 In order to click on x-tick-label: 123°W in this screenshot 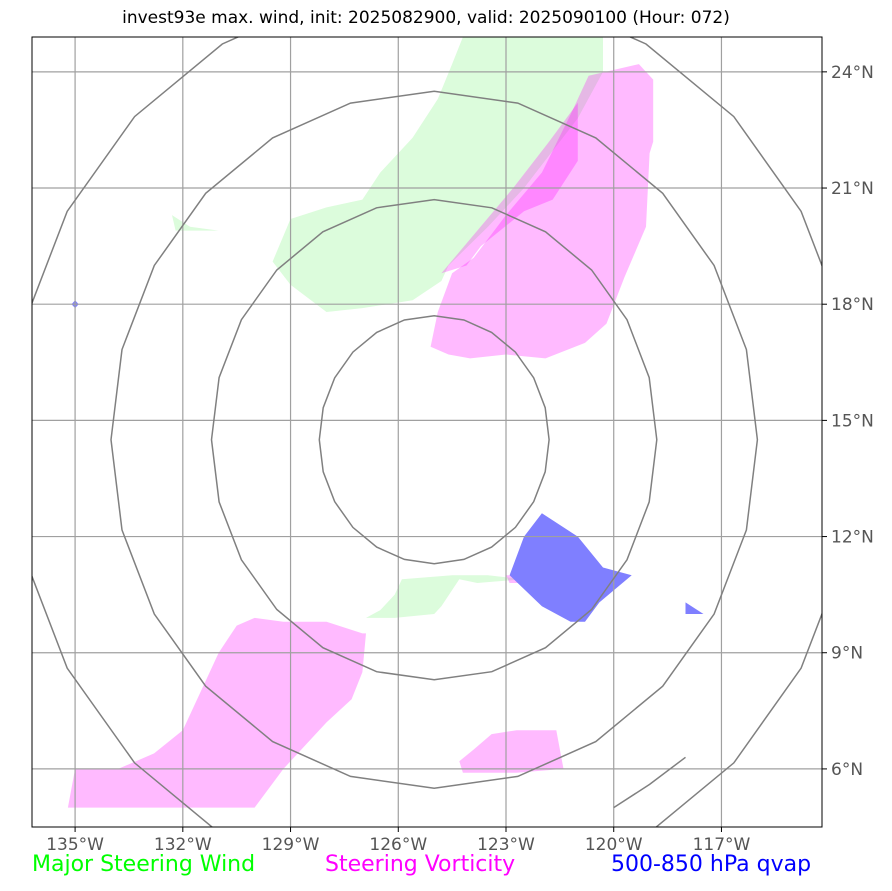, I will do `click(506, 845)`.